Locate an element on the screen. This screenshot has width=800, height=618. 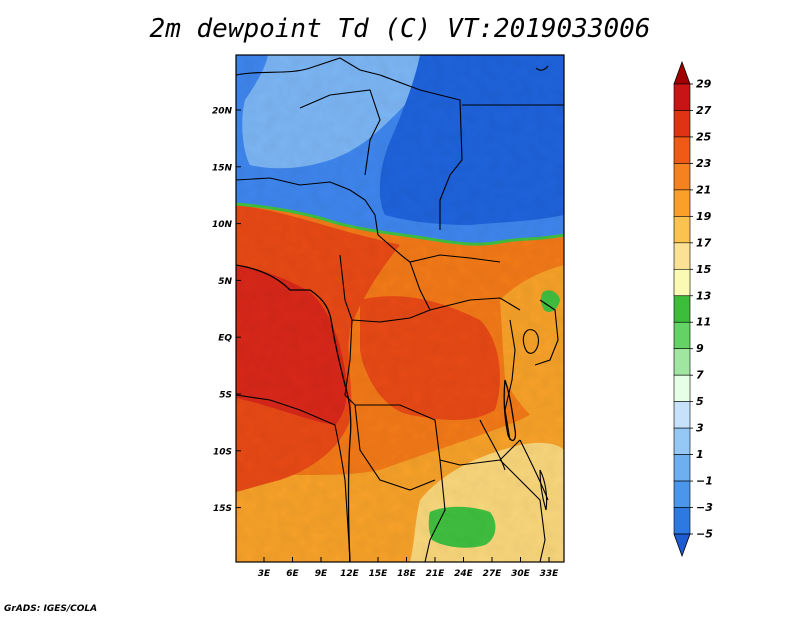
lon-label: 12E is located at coordinates (350, 574).